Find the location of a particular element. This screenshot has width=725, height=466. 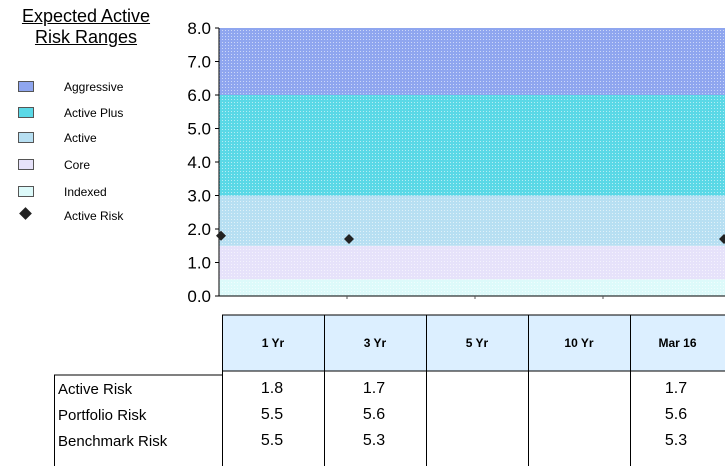

active-plus-swatch is located at coordinates (26, 112).